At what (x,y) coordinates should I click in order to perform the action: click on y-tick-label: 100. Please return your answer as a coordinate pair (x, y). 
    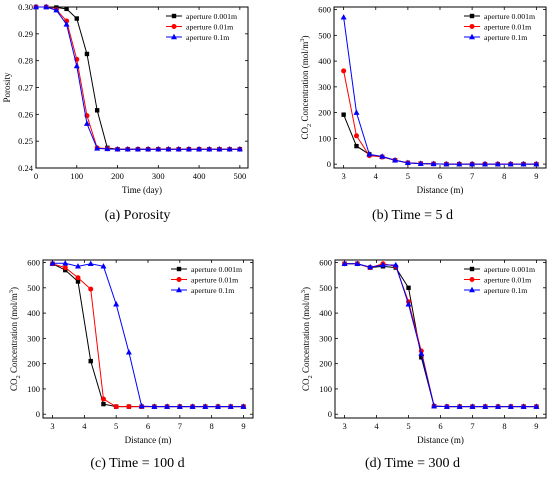
    Looking at the image, I should click on (325, 389).